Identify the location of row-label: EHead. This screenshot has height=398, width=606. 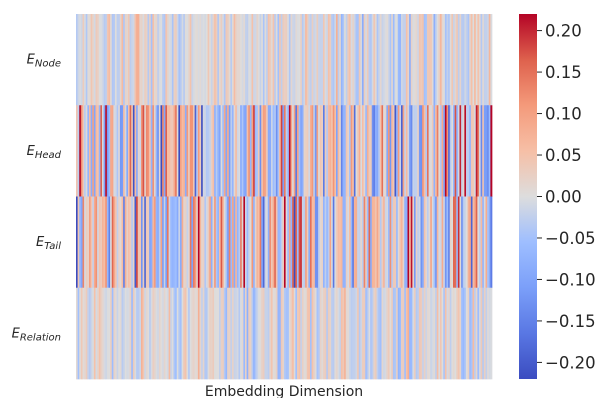
(44, 152).